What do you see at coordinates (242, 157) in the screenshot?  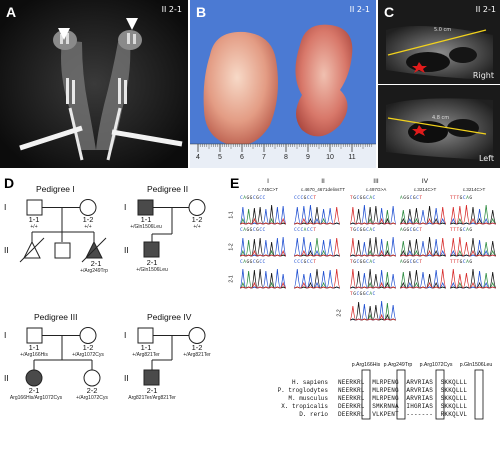 I see `ruler-number: 6` at bounding box center [242, 157].